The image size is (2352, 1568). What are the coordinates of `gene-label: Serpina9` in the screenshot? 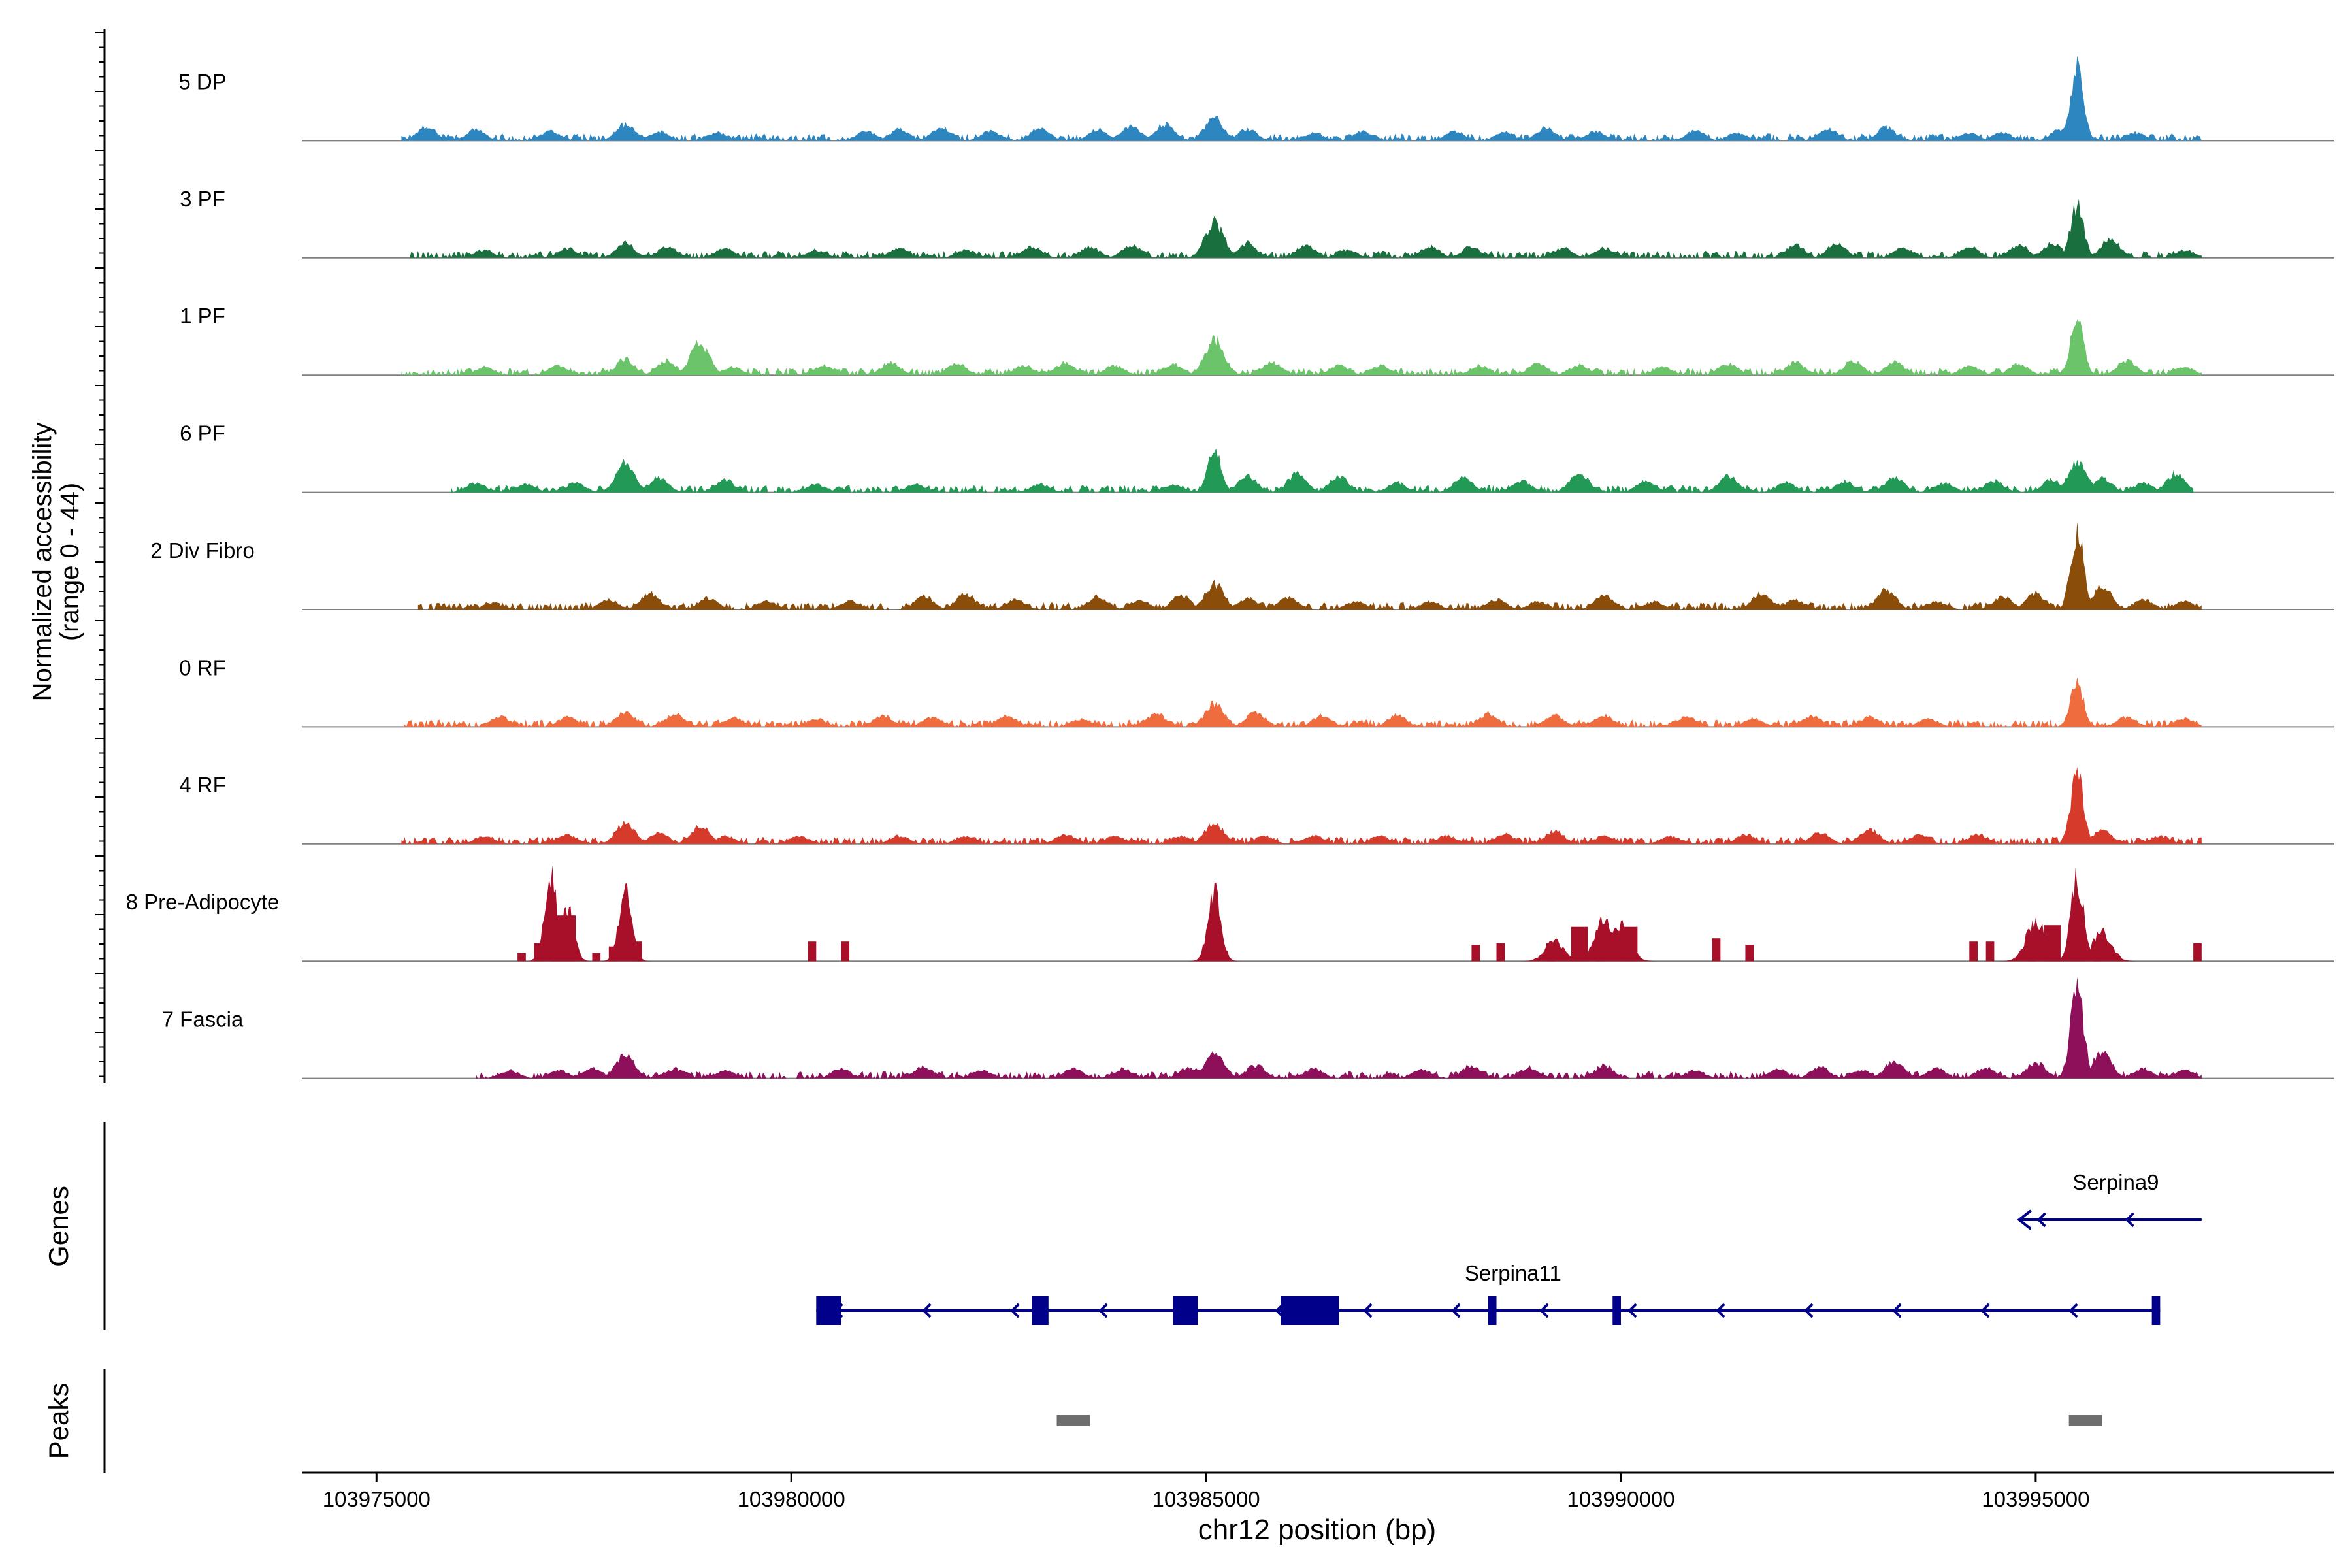 It's located at (2115, 1182).